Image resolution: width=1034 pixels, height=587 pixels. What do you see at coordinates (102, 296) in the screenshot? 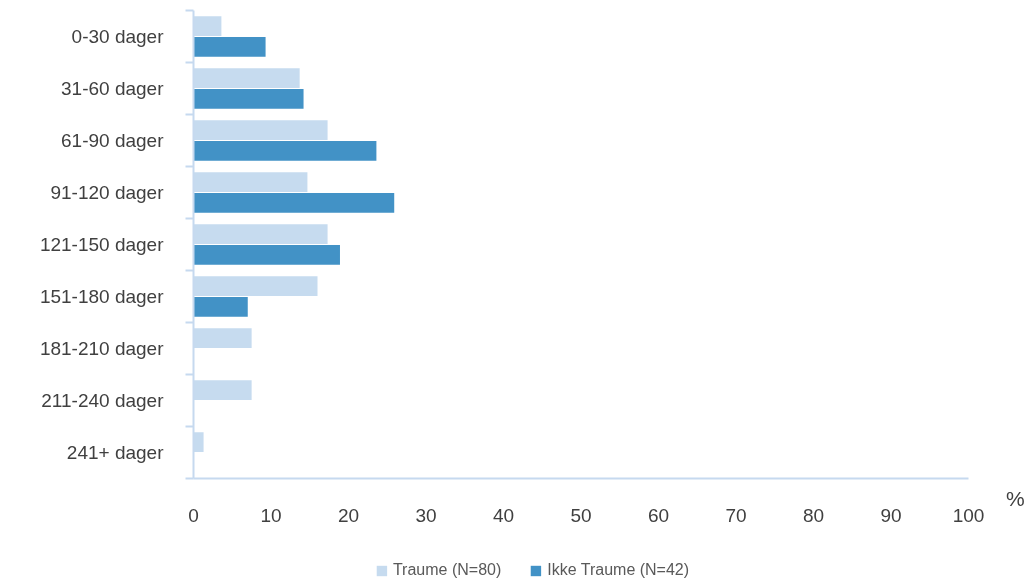
I see `y-tick-label: 151-180 dager` at bounding box center [102, 296].